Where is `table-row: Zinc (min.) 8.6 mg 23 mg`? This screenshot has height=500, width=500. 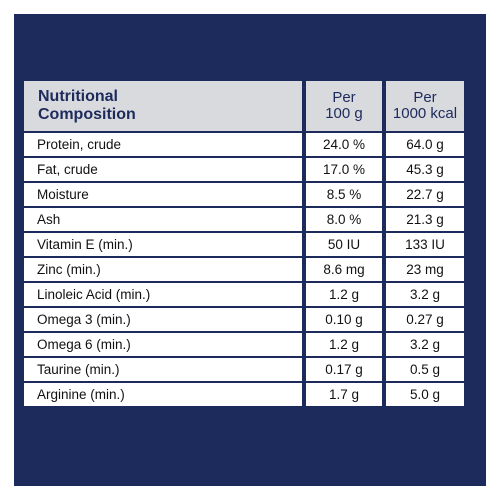
table-row: Zinc (min.) 8.6 mg 23 mg is located at coordinates (244, 270).